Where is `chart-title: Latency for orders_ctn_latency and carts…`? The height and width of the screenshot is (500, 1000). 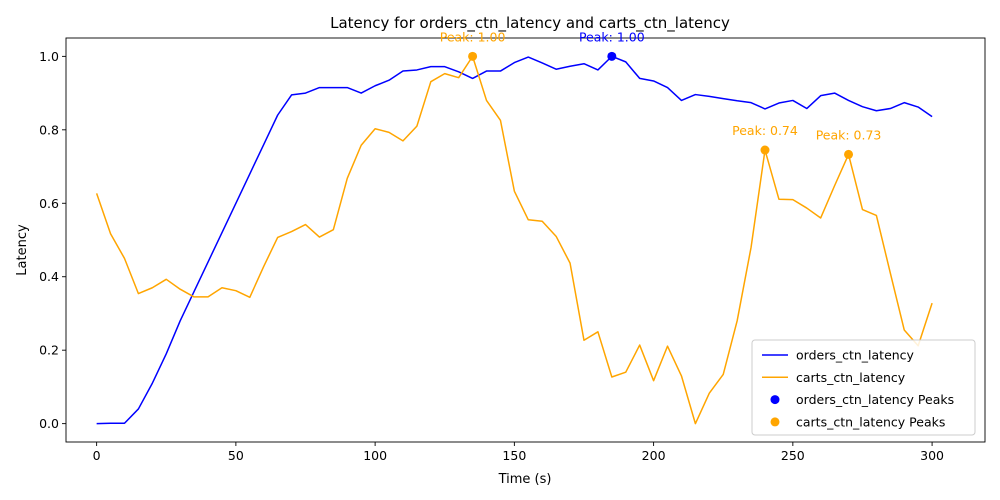
chart-title: Latency for orders_ctn_latency and carts… is located at coordinates (530, 23).